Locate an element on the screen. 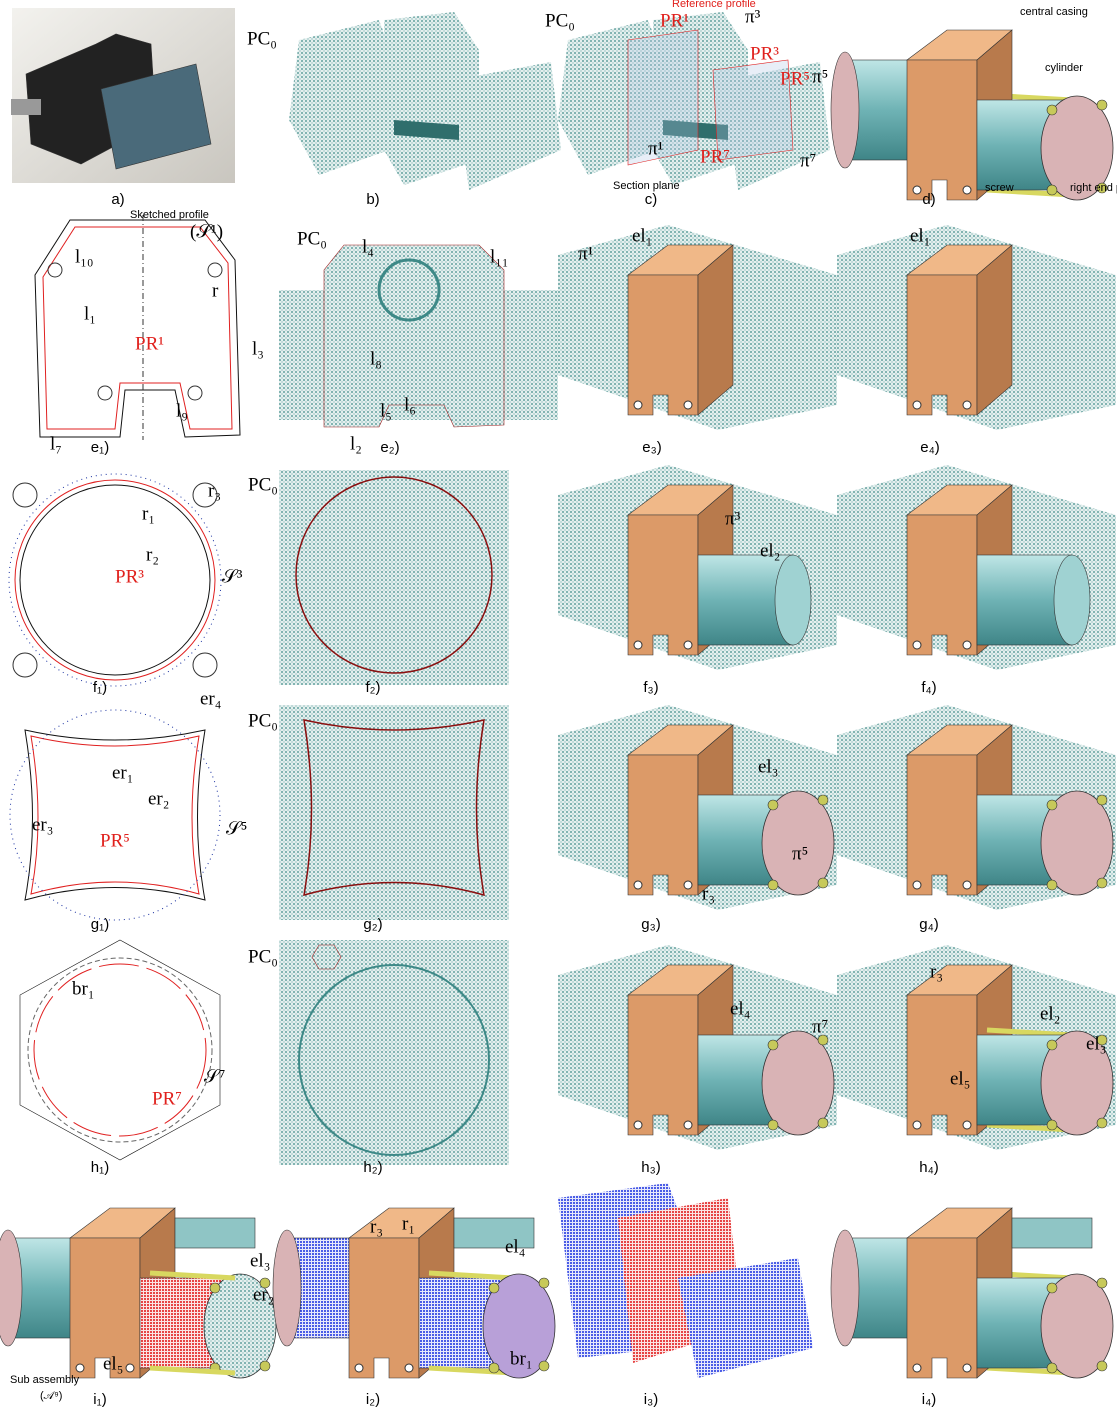  label: l₂ is located at coordinates (356, 443).